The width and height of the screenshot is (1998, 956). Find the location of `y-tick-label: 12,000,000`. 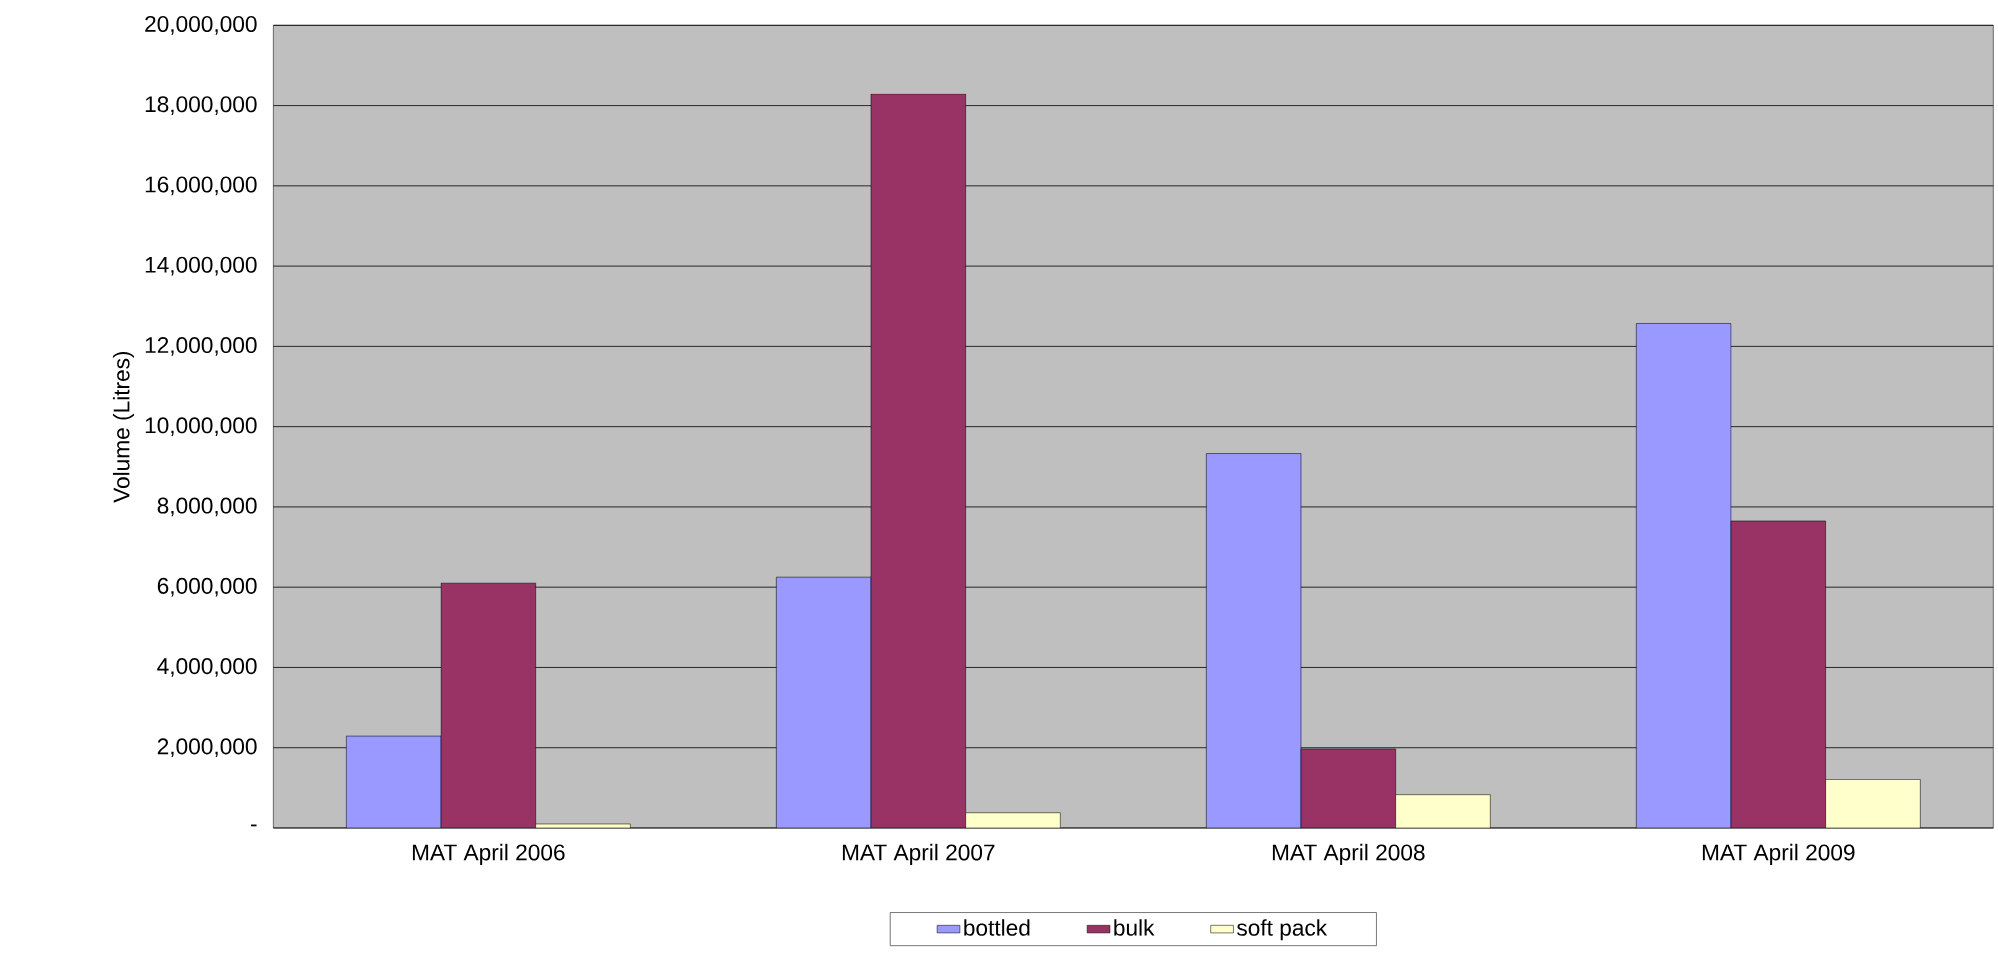

y-tick-label: 12,000,000 is located at coordinates (201, 346).